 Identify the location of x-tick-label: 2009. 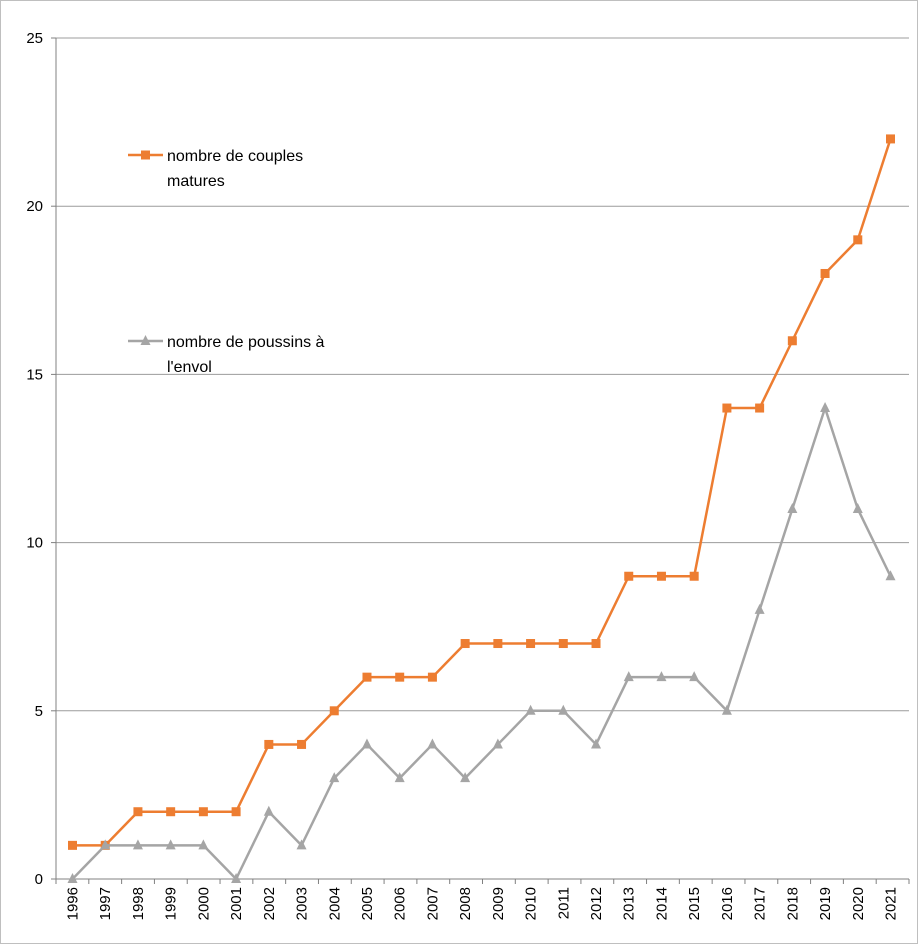
(498, 903).